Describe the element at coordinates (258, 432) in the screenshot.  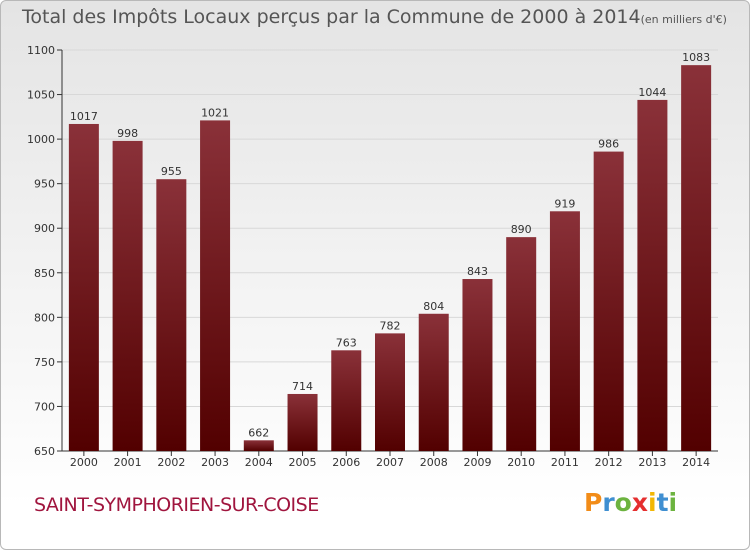
I see `data-label: 662` at that location.